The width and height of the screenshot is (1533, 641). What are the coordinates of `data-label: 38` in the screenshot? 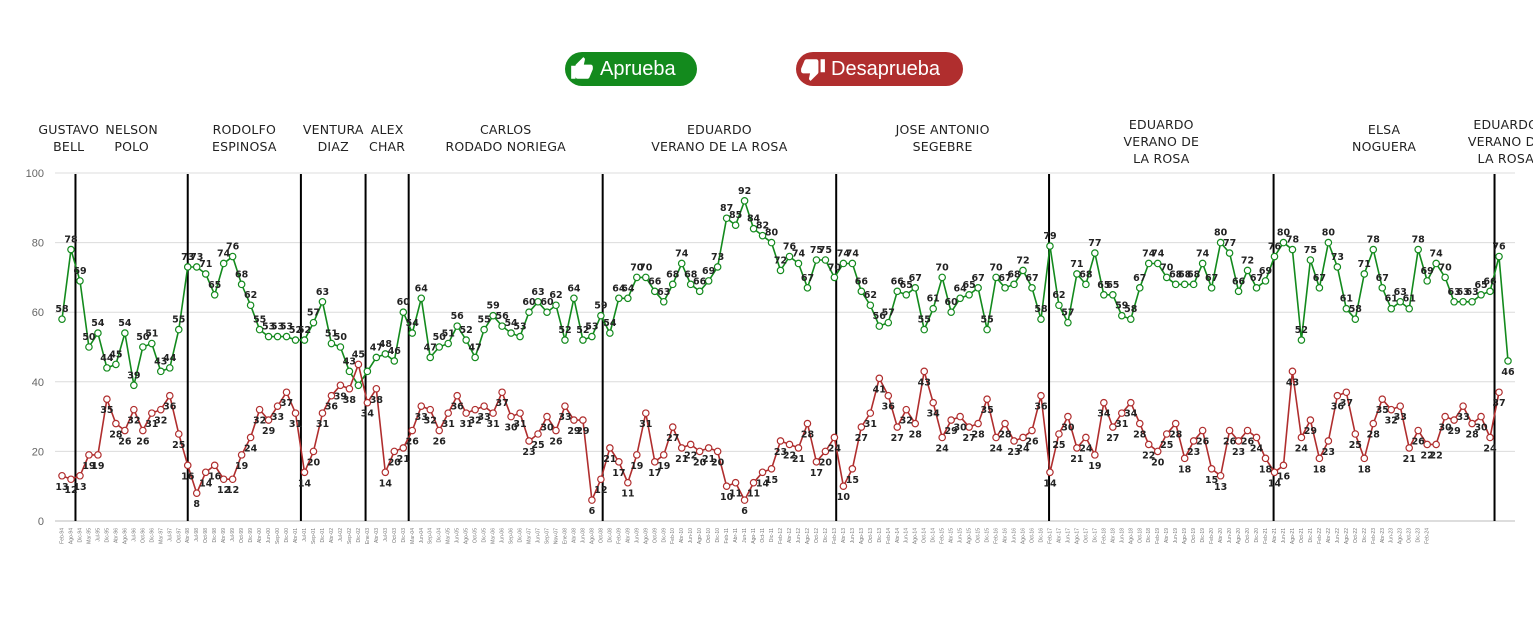 It's located at (377, 400).